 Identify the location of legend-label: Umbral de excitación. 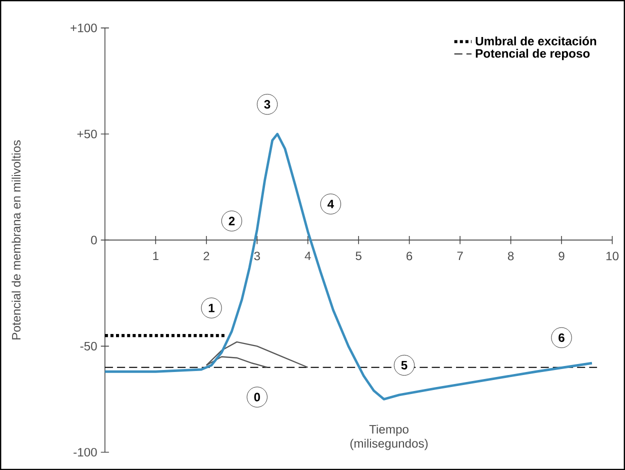
(536, 41).